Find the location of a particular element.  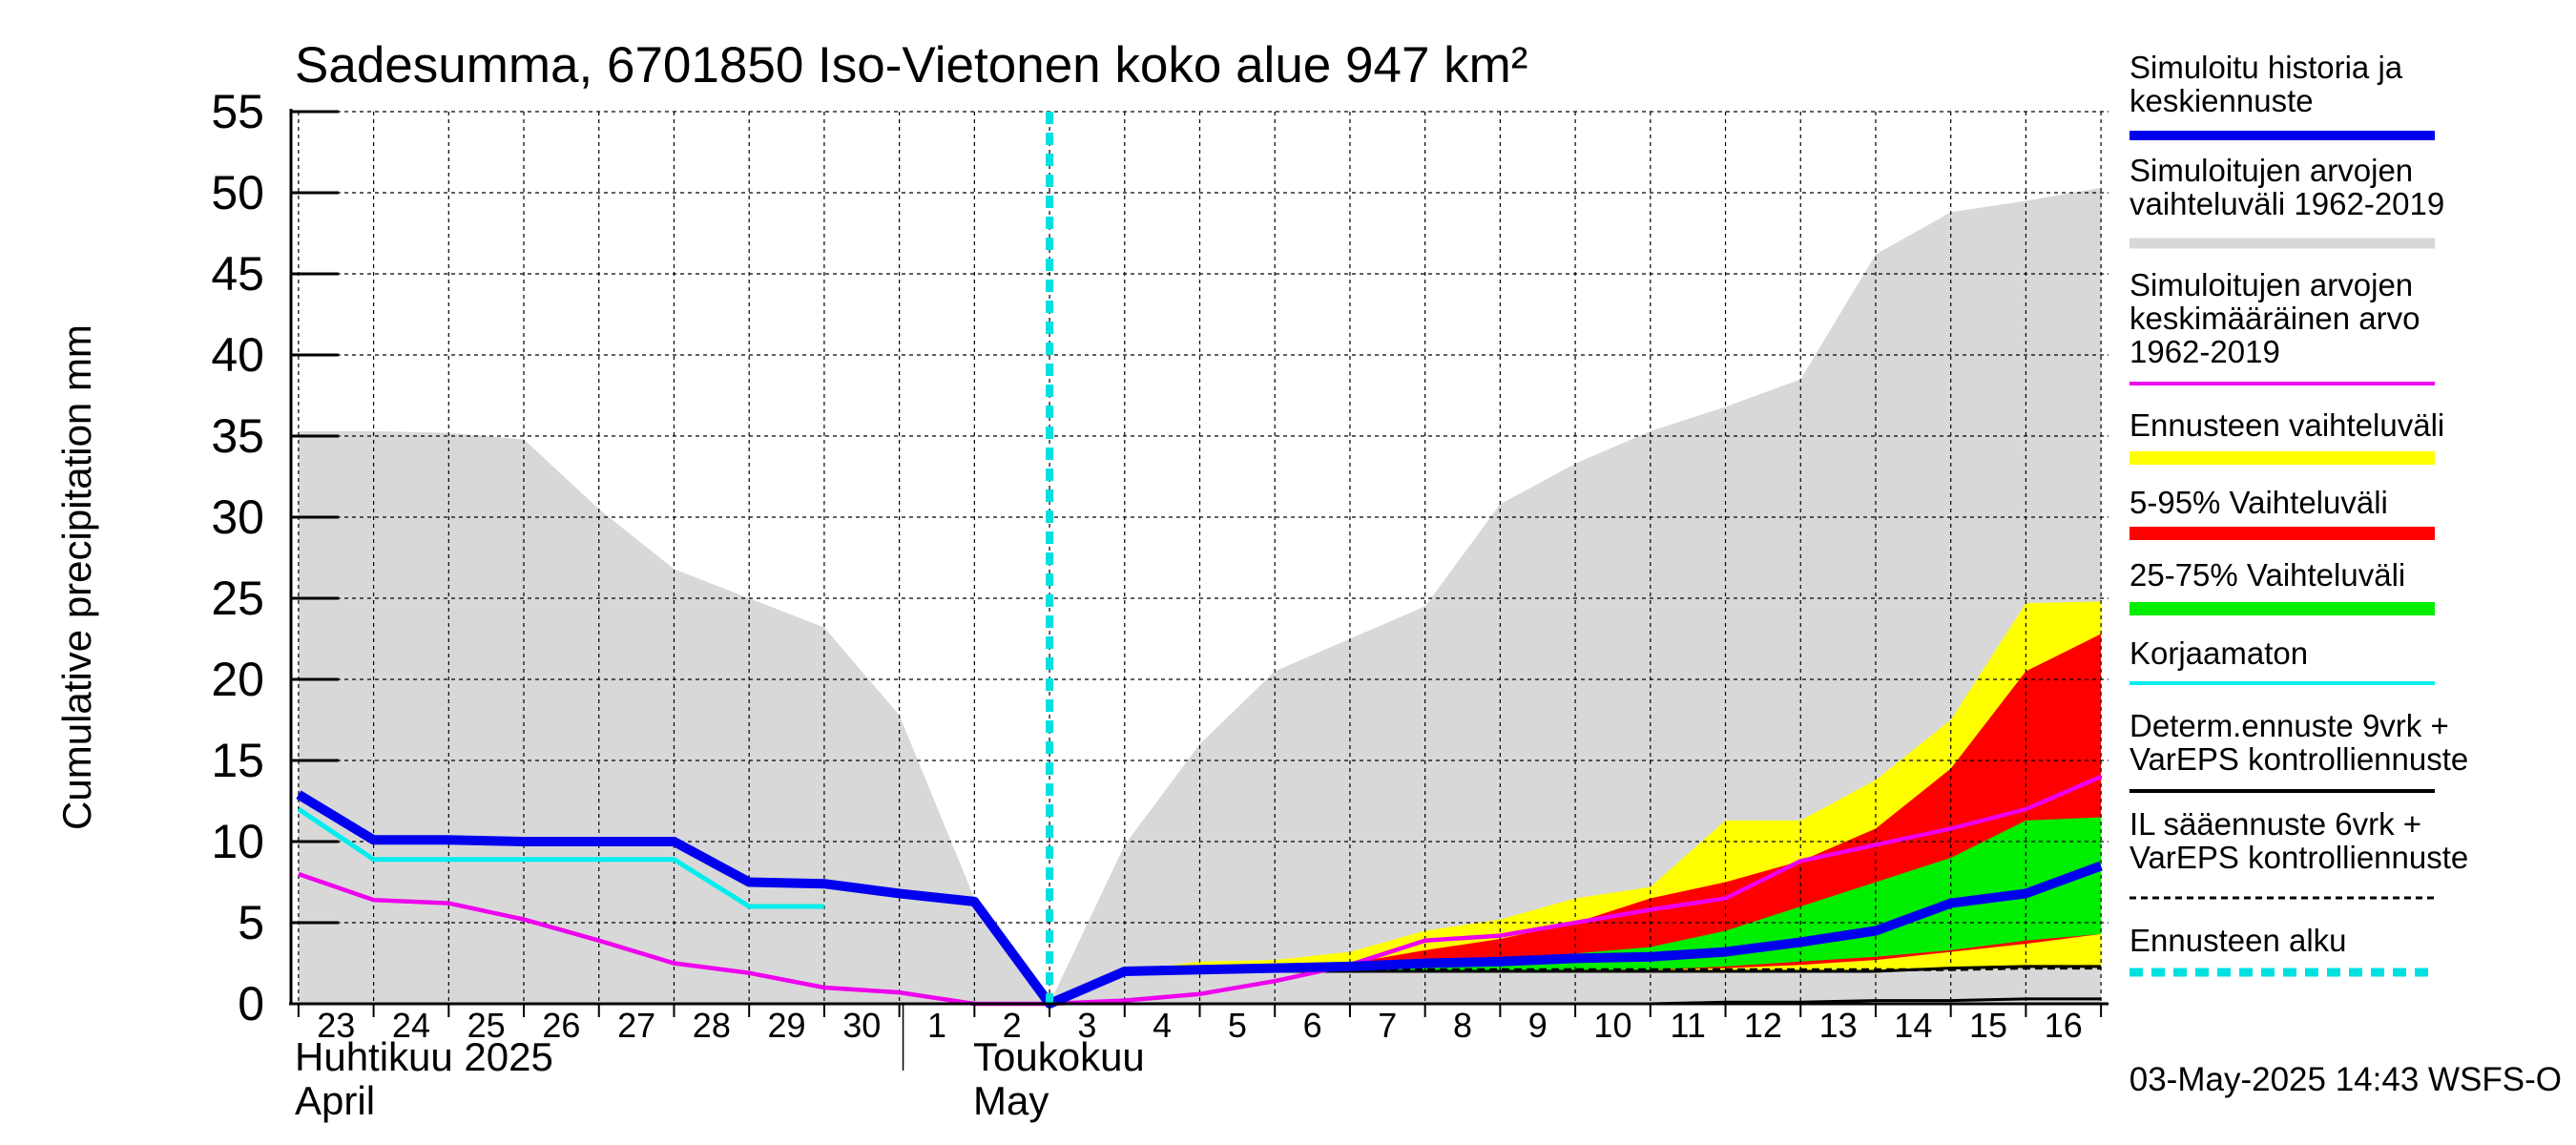

legend-label: 5-95% Vaihteluväli is located at coordinates (2258, 503).